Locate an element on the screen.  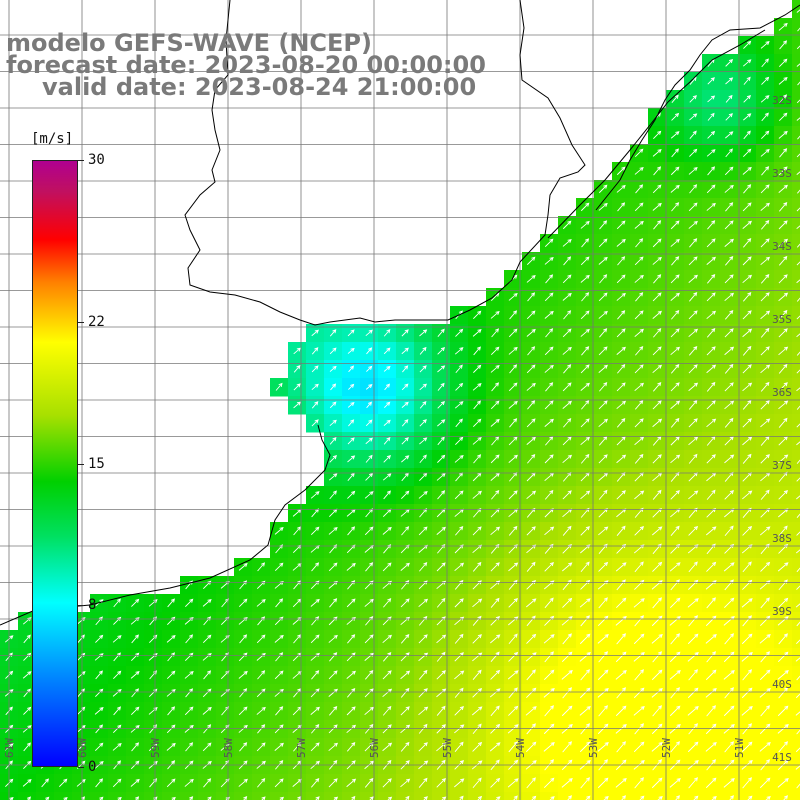
colorbar is located at coordinates (55, 463).